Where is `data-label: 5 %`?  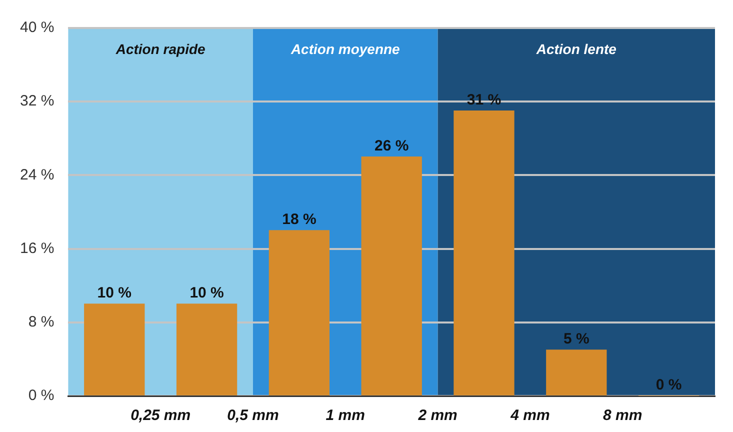
data-label: 5 % is located at coordinates (576, 339).